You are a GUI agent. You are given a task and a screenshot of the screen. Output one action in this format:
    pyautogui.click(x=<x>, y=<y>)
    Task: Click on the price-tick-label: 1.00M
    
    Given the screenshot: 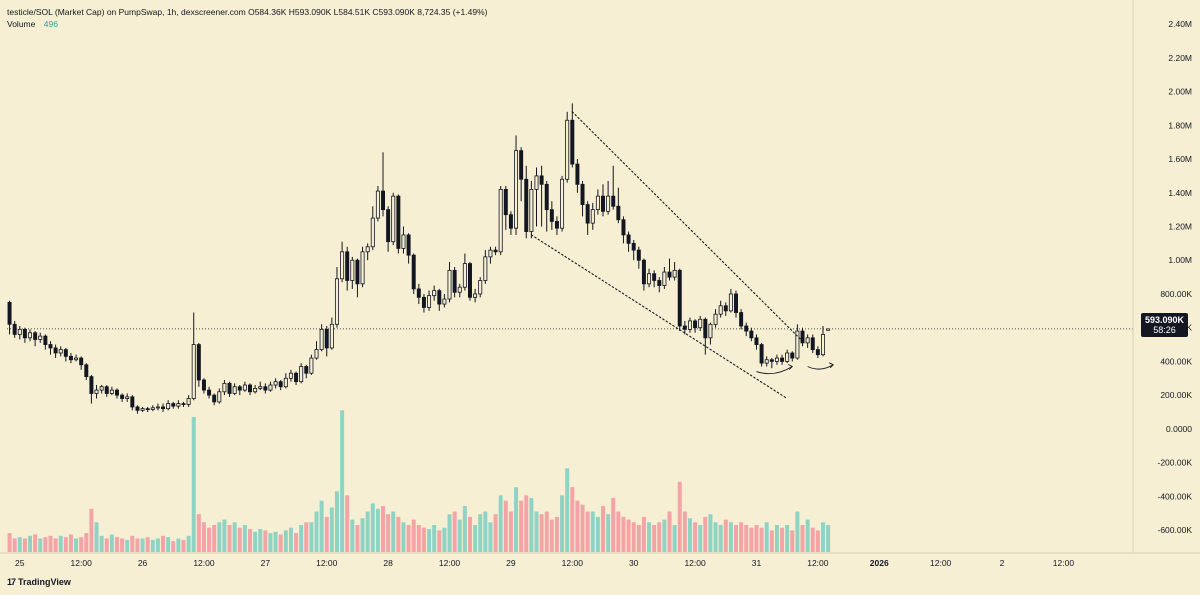 What is the action you would take?
    pyautogui.click(x=1180, y=260)
    